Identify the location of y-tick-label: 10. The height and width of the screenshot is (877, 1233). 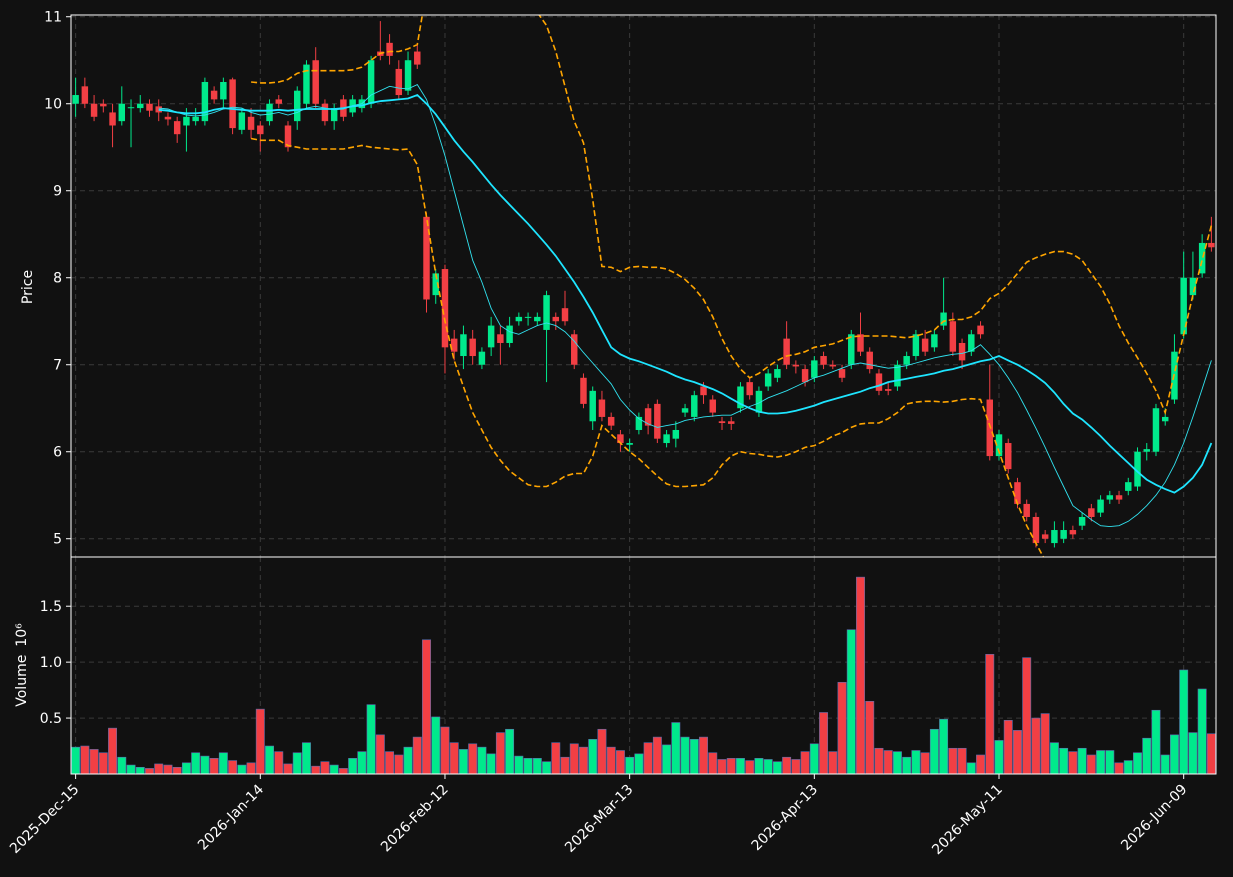
(53, 105).